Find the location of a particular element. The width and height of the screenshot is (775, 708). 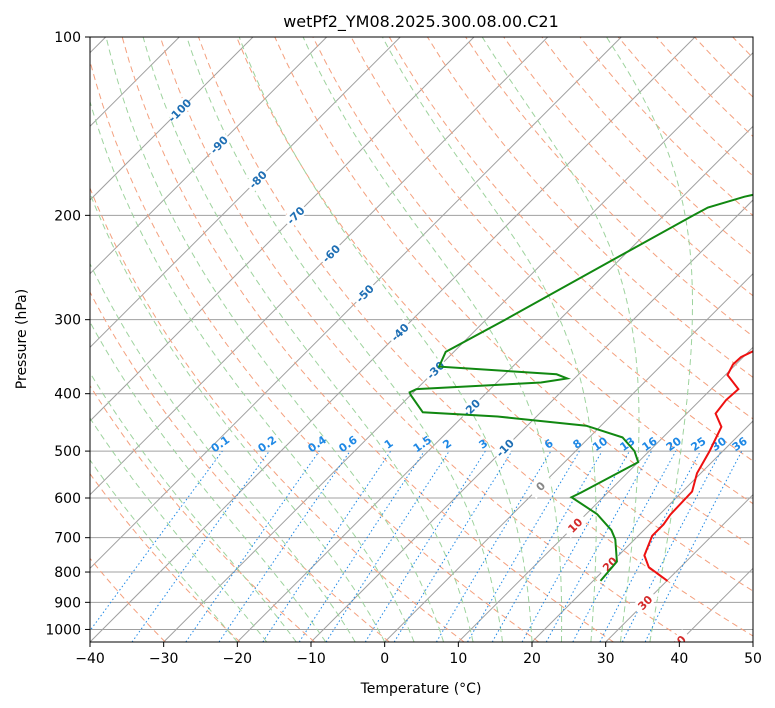

x-tick-label: 40 is located at coordinates (679, 659).